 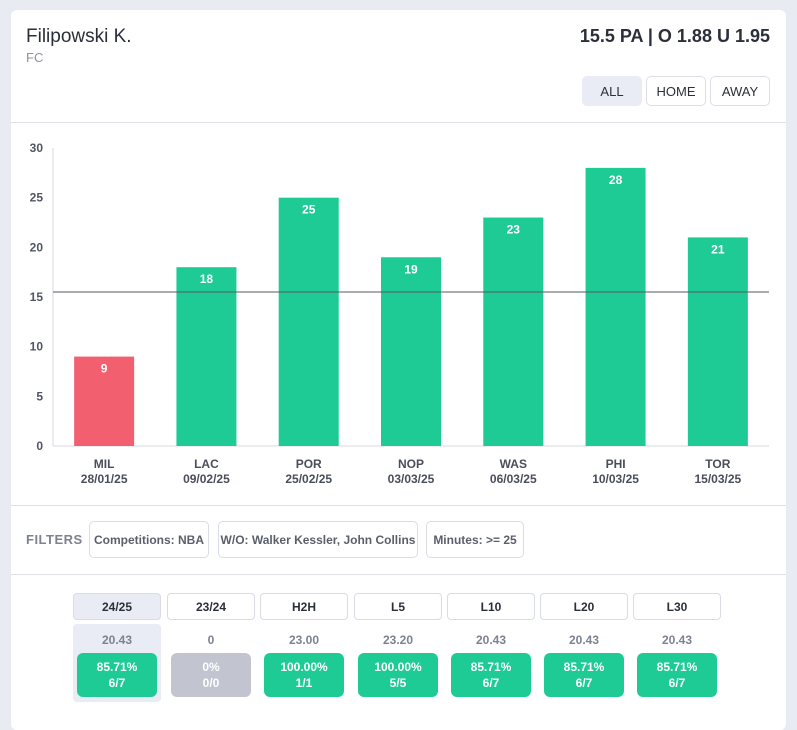 I want to click on season-hitrate-l5: 100.00% 5/5, so click(x=398, y=675).